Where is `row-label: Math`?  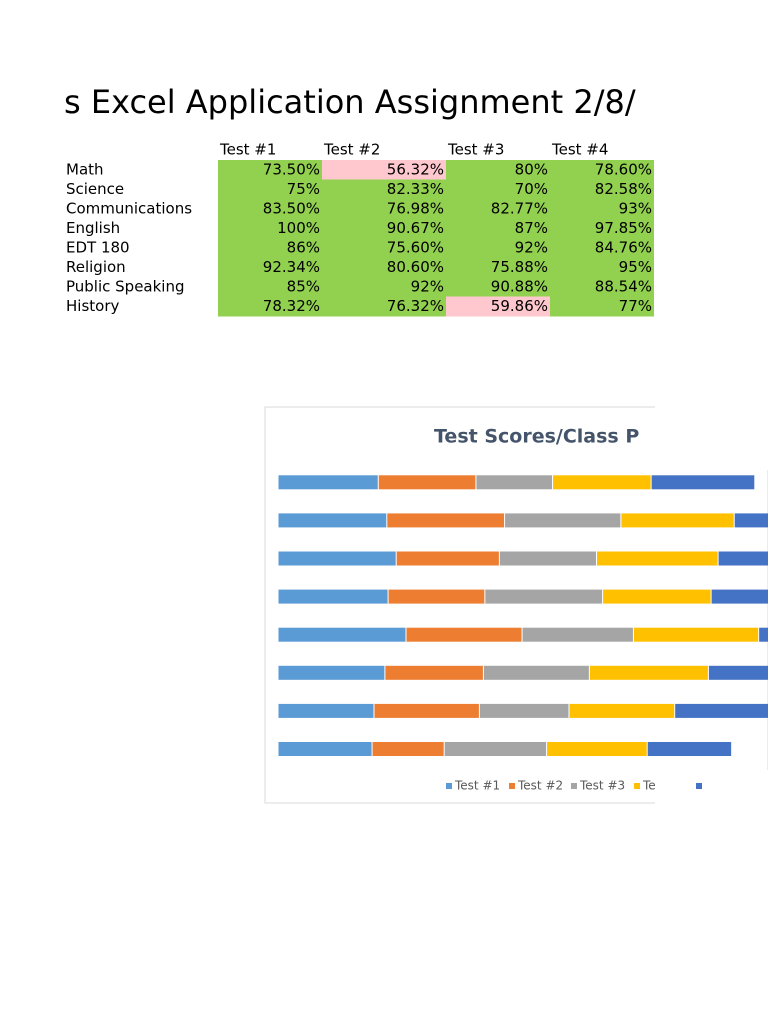 row-label: Math is located at coordinates (85, 169).